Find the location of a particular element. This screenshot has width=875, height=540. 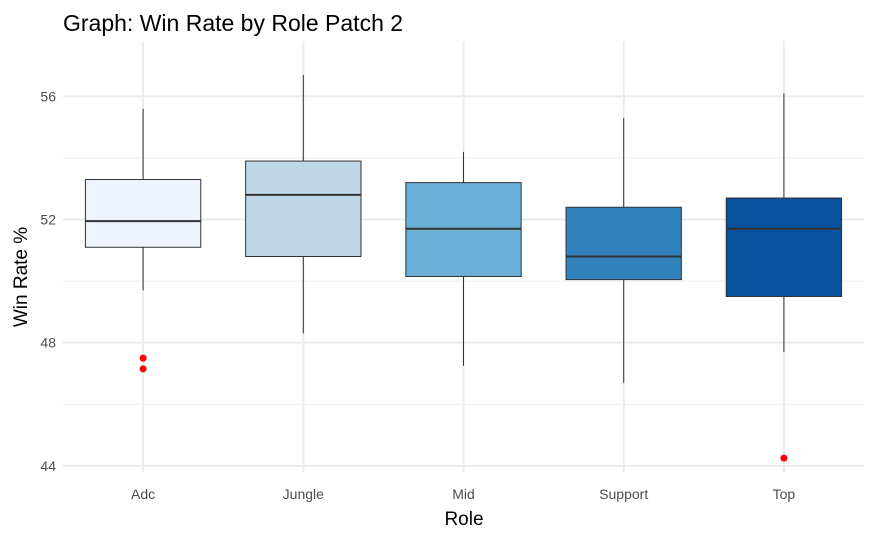

y-axis-label: Win Rate % is located at coordinates (21, 277).